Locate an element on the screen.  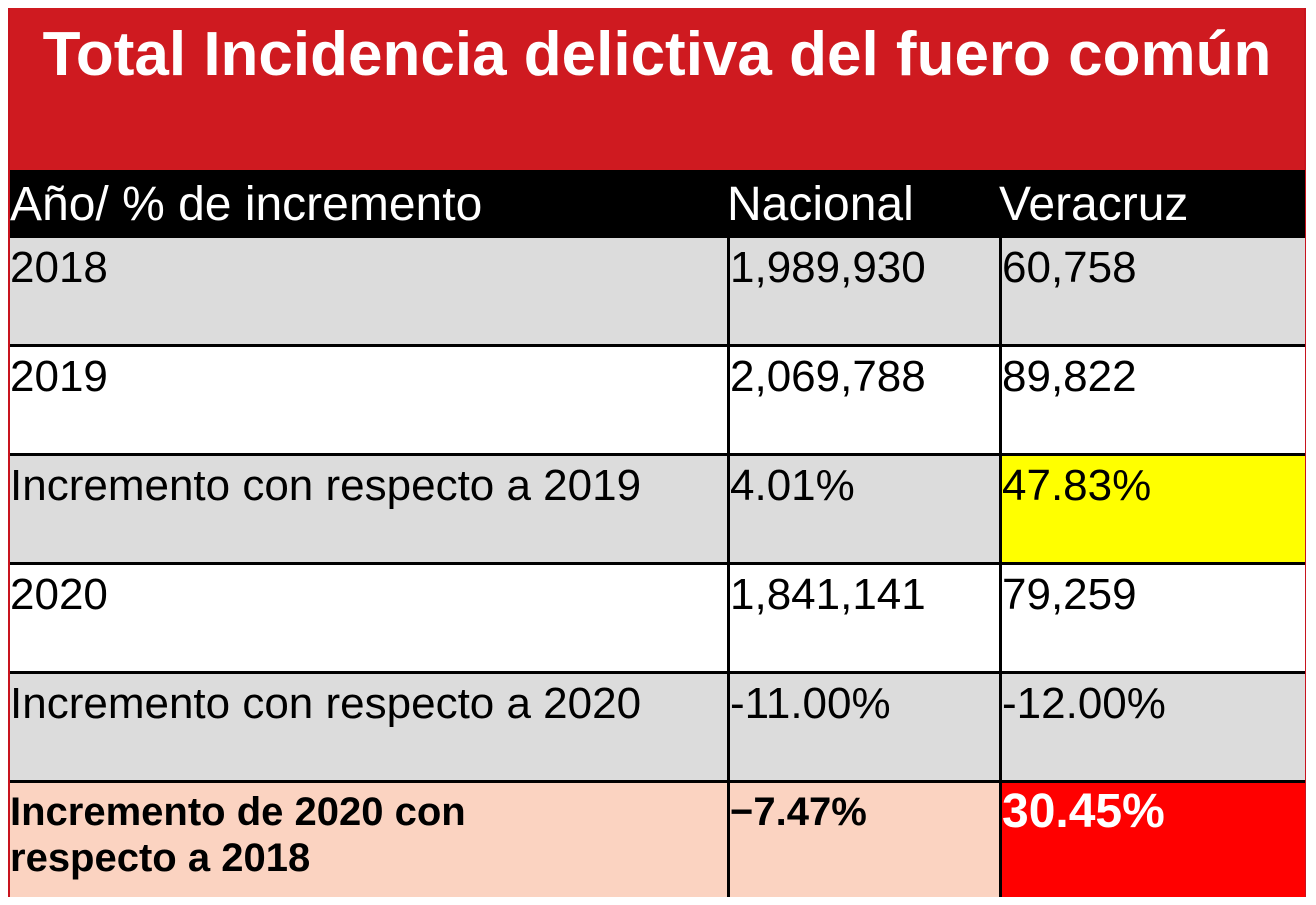
row-label: Incremento con respecto a 2019 is located at coordinates (326, 485).